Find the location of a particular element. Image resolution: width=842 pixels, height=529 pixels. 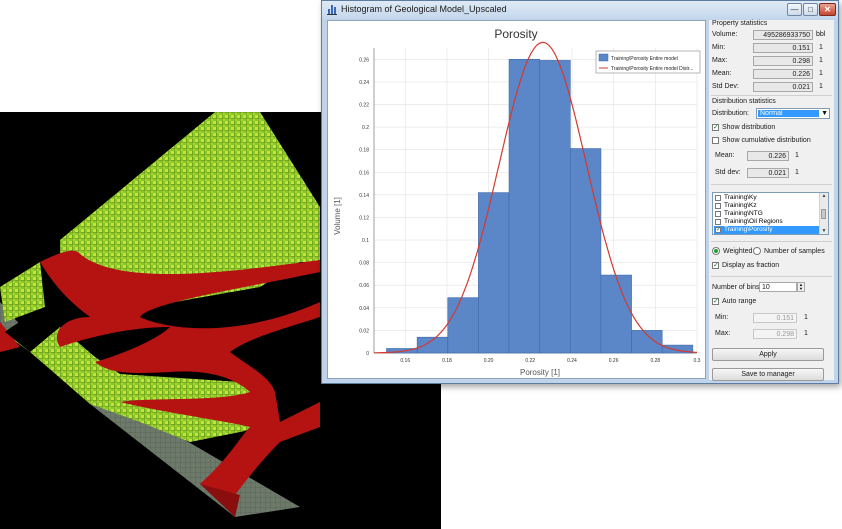

distribution-label: Distribution: is located at coordinates (730, 113).